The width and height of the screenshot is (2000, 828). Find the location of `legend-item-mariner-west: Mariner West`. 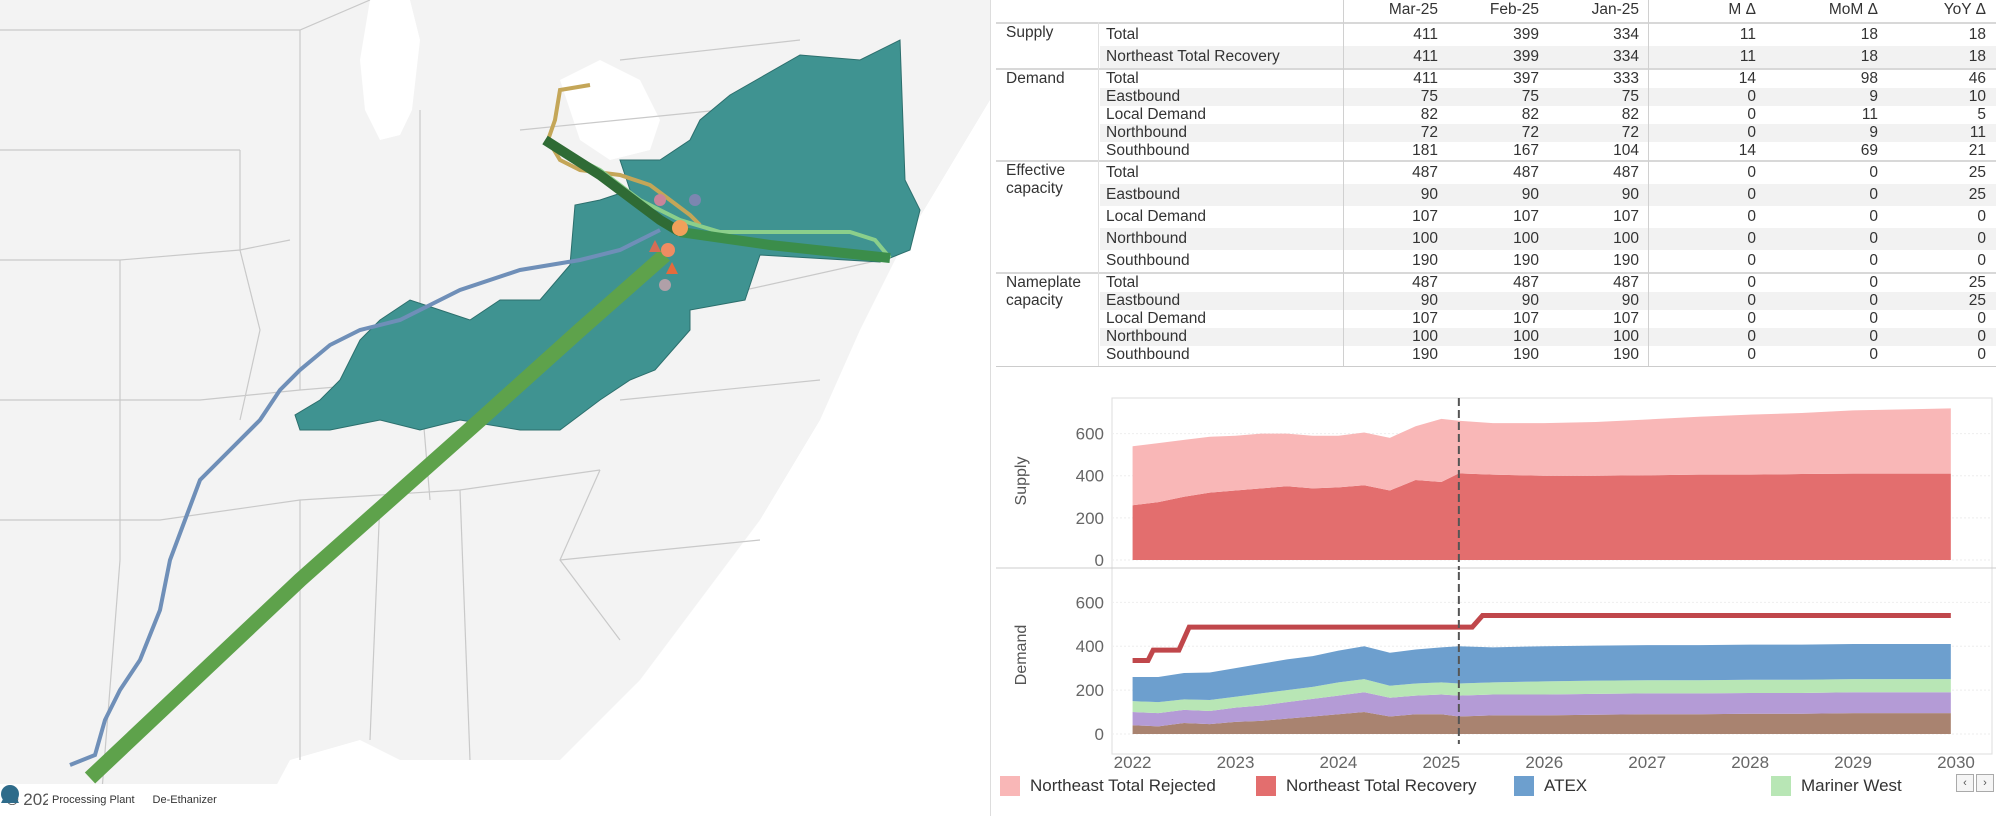

legend-item-mariner-west: Mariner West is located at coordinates (1836, 786).